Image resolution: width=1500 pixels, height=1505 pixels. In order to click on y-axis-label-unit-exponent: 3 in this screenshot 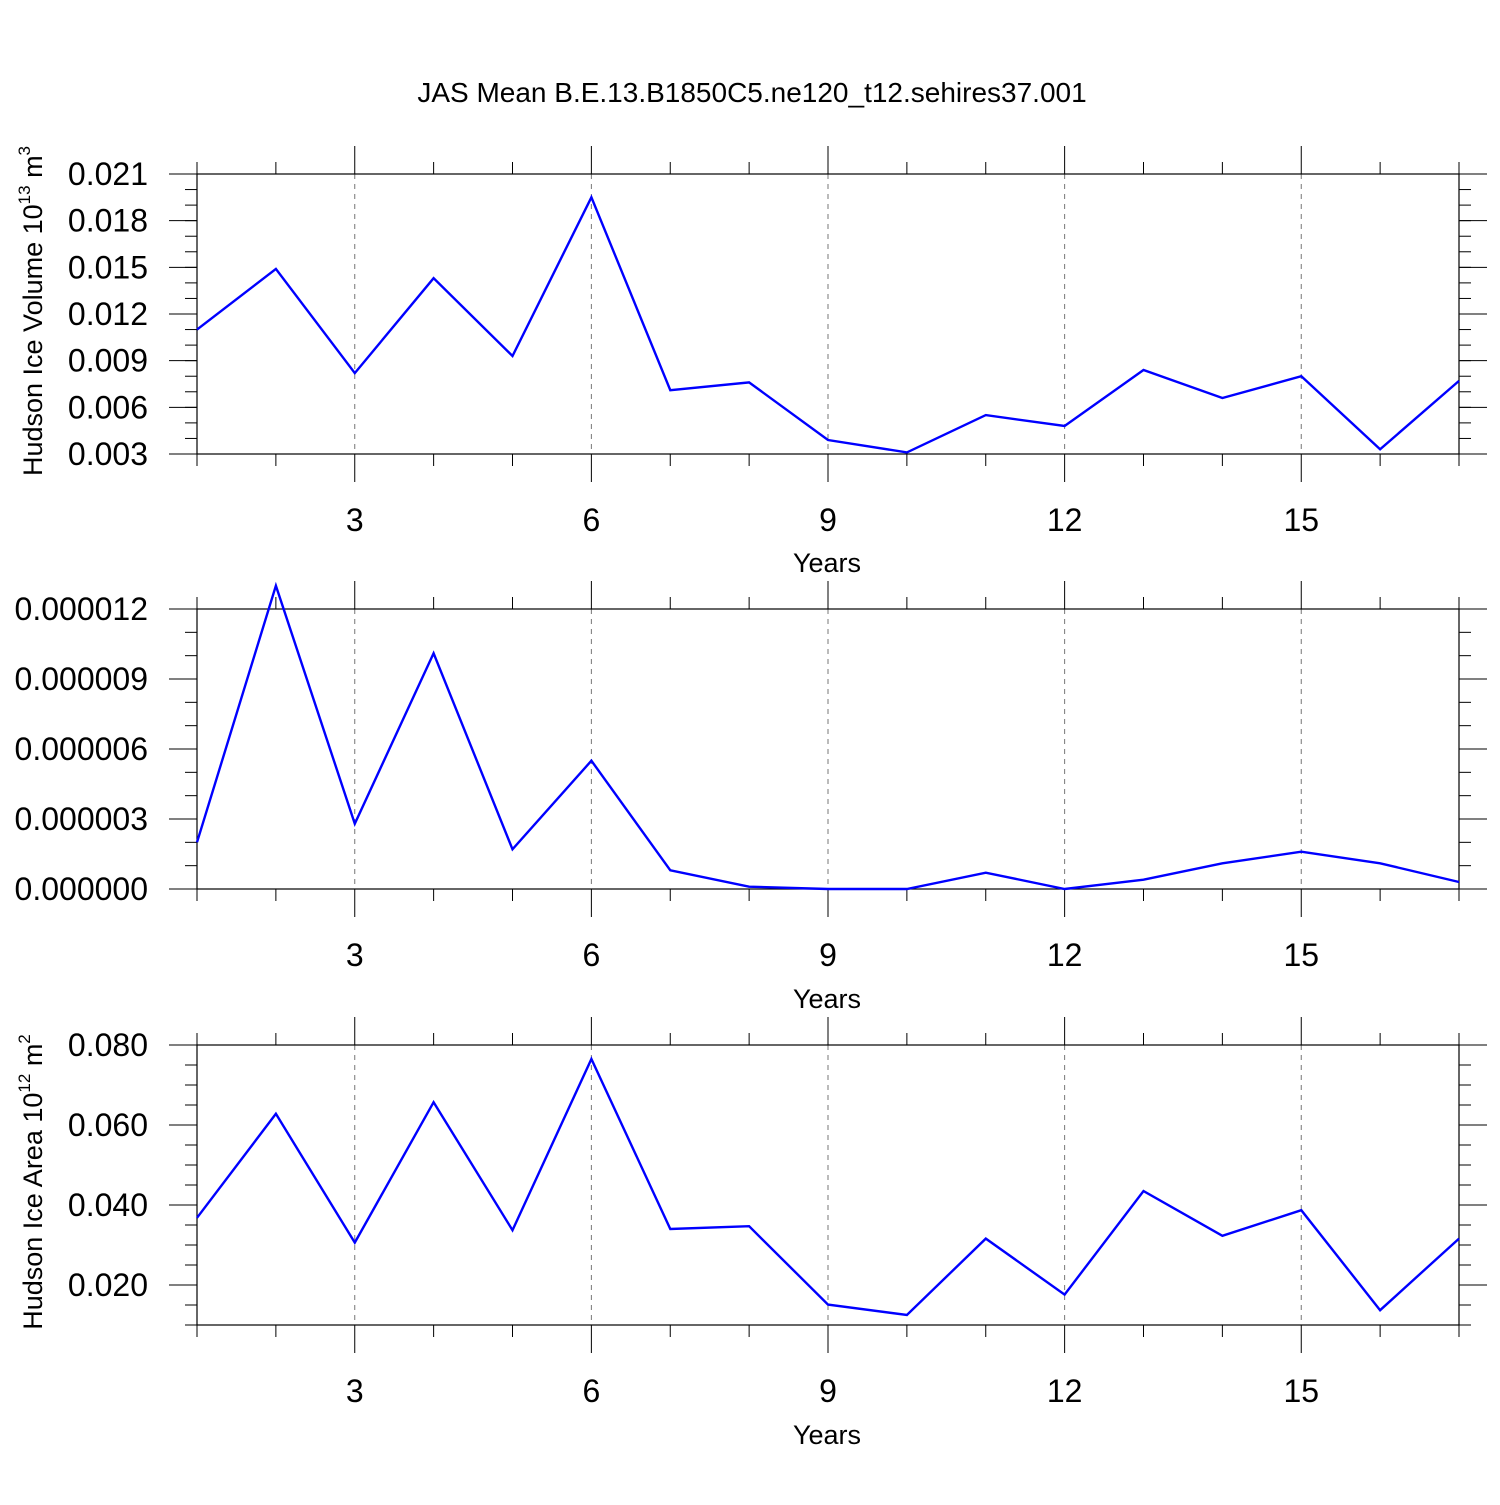, I will do `click(24, 150)`.